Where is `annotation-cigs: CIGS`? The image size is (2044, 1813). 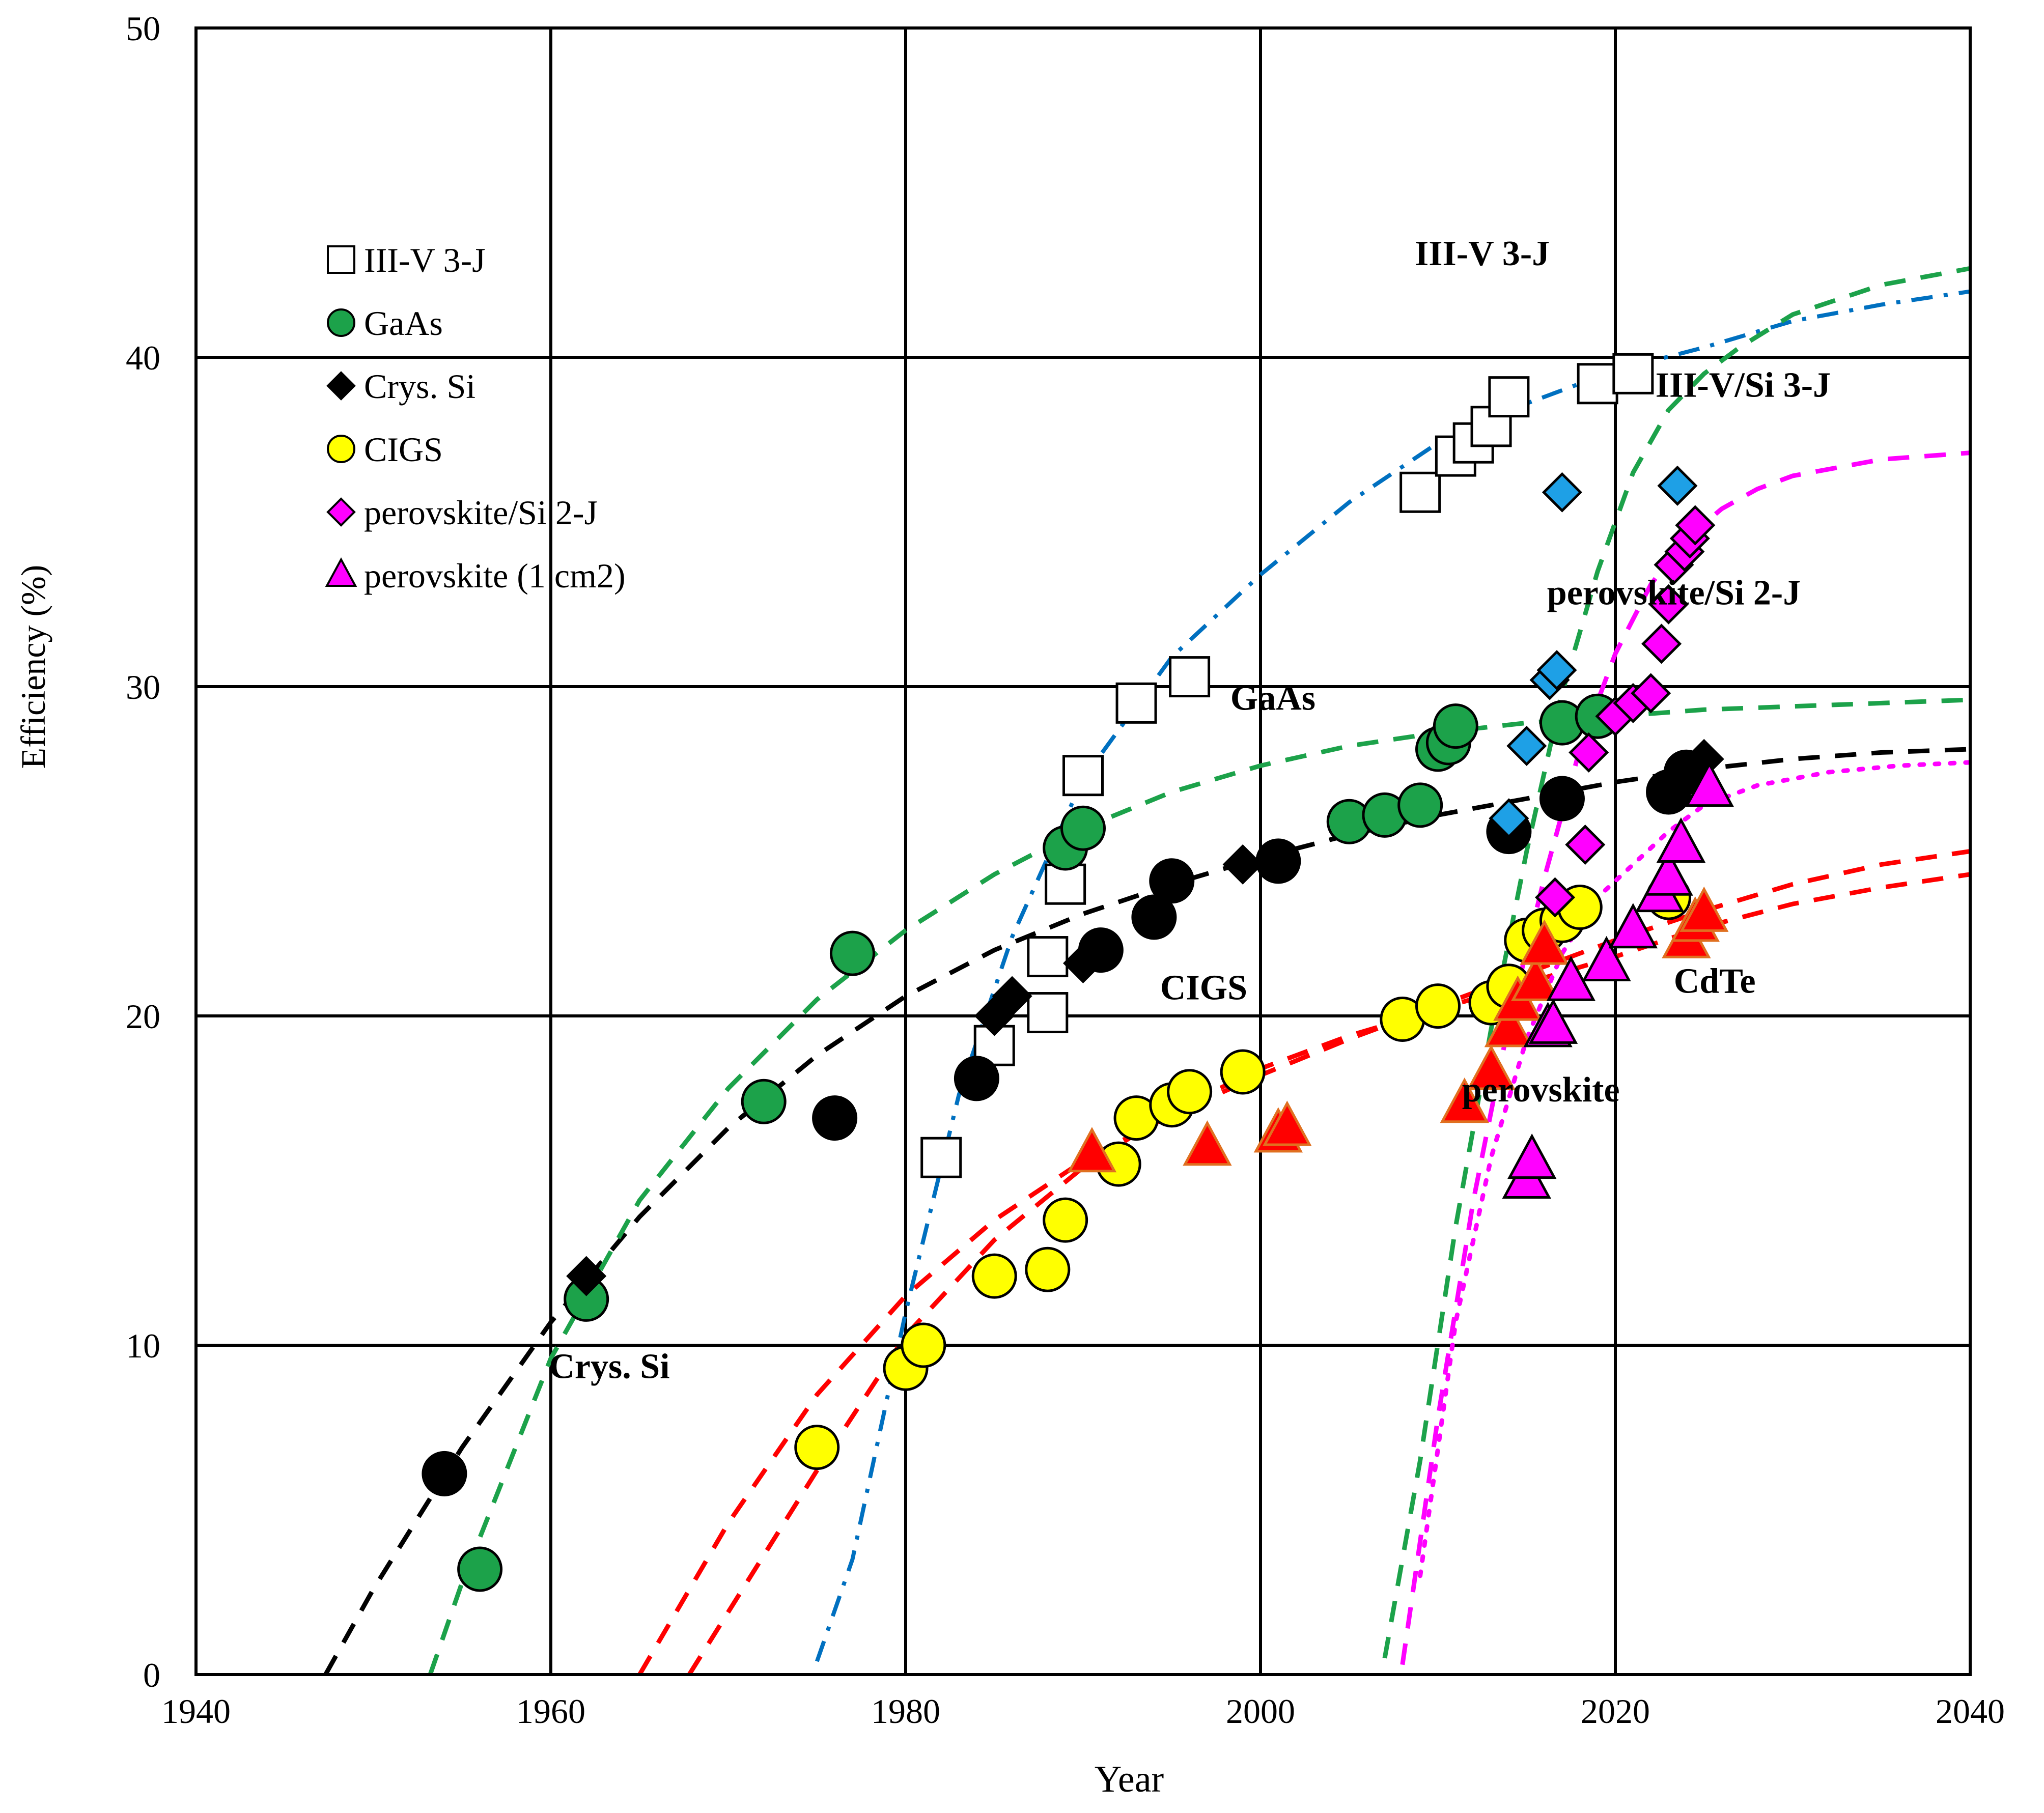 annotation-cigs: CIGS is located at coordinates (1203, 989).